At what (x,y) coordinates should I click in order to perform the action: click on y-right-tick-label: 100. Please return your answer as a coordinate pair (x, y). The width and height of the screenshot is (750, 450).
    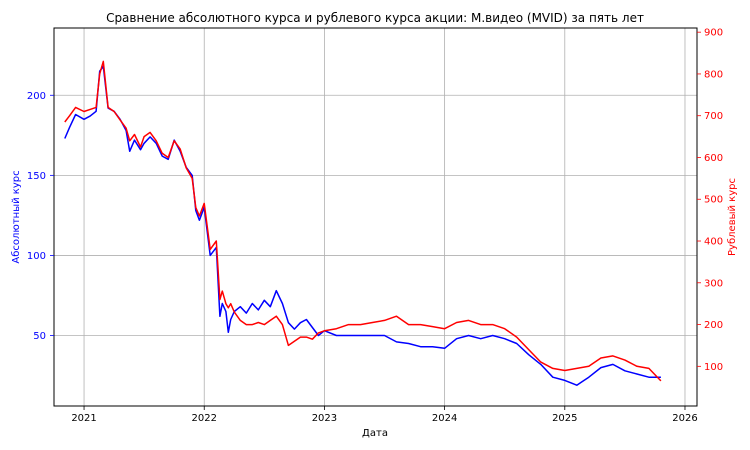
    Looking at the image, I should click on (713, 367).